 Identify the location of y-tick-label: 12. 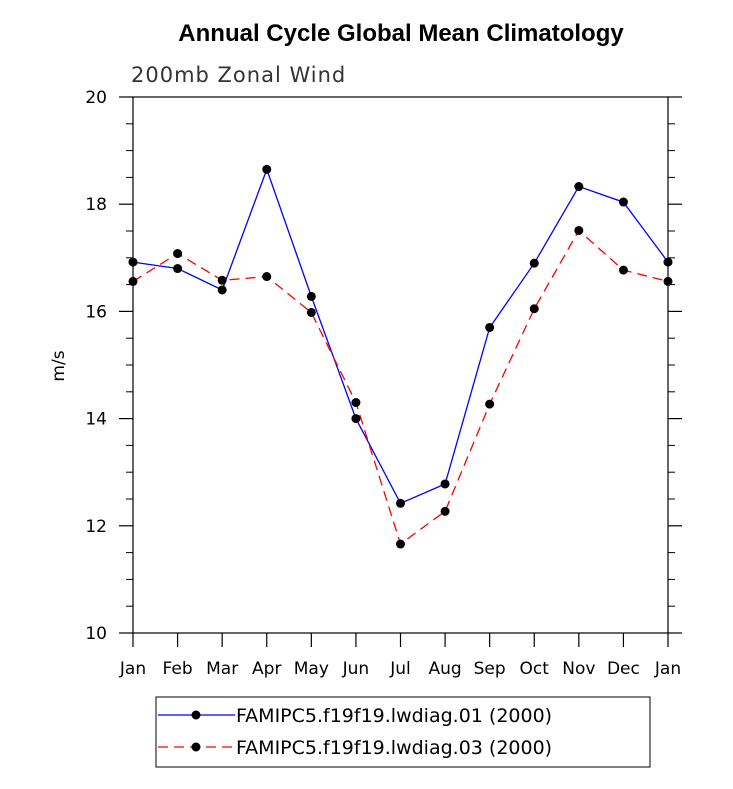
(96, 527).